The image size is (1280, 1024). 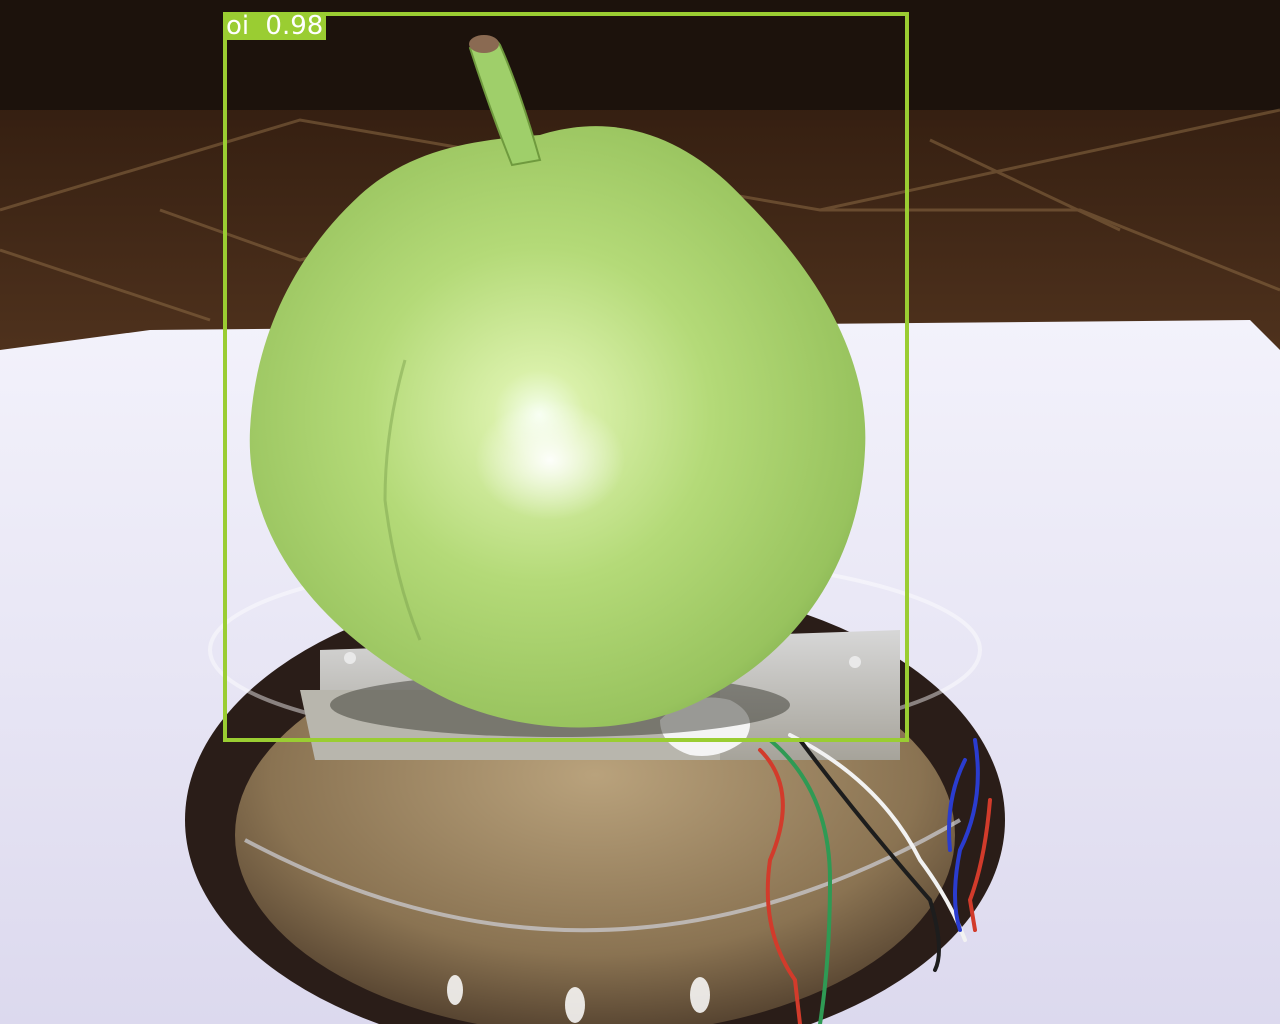 What do you see at coordinates (640, 55) in the screenshot?
I see `background-wall` at bounding box center [640, 55].